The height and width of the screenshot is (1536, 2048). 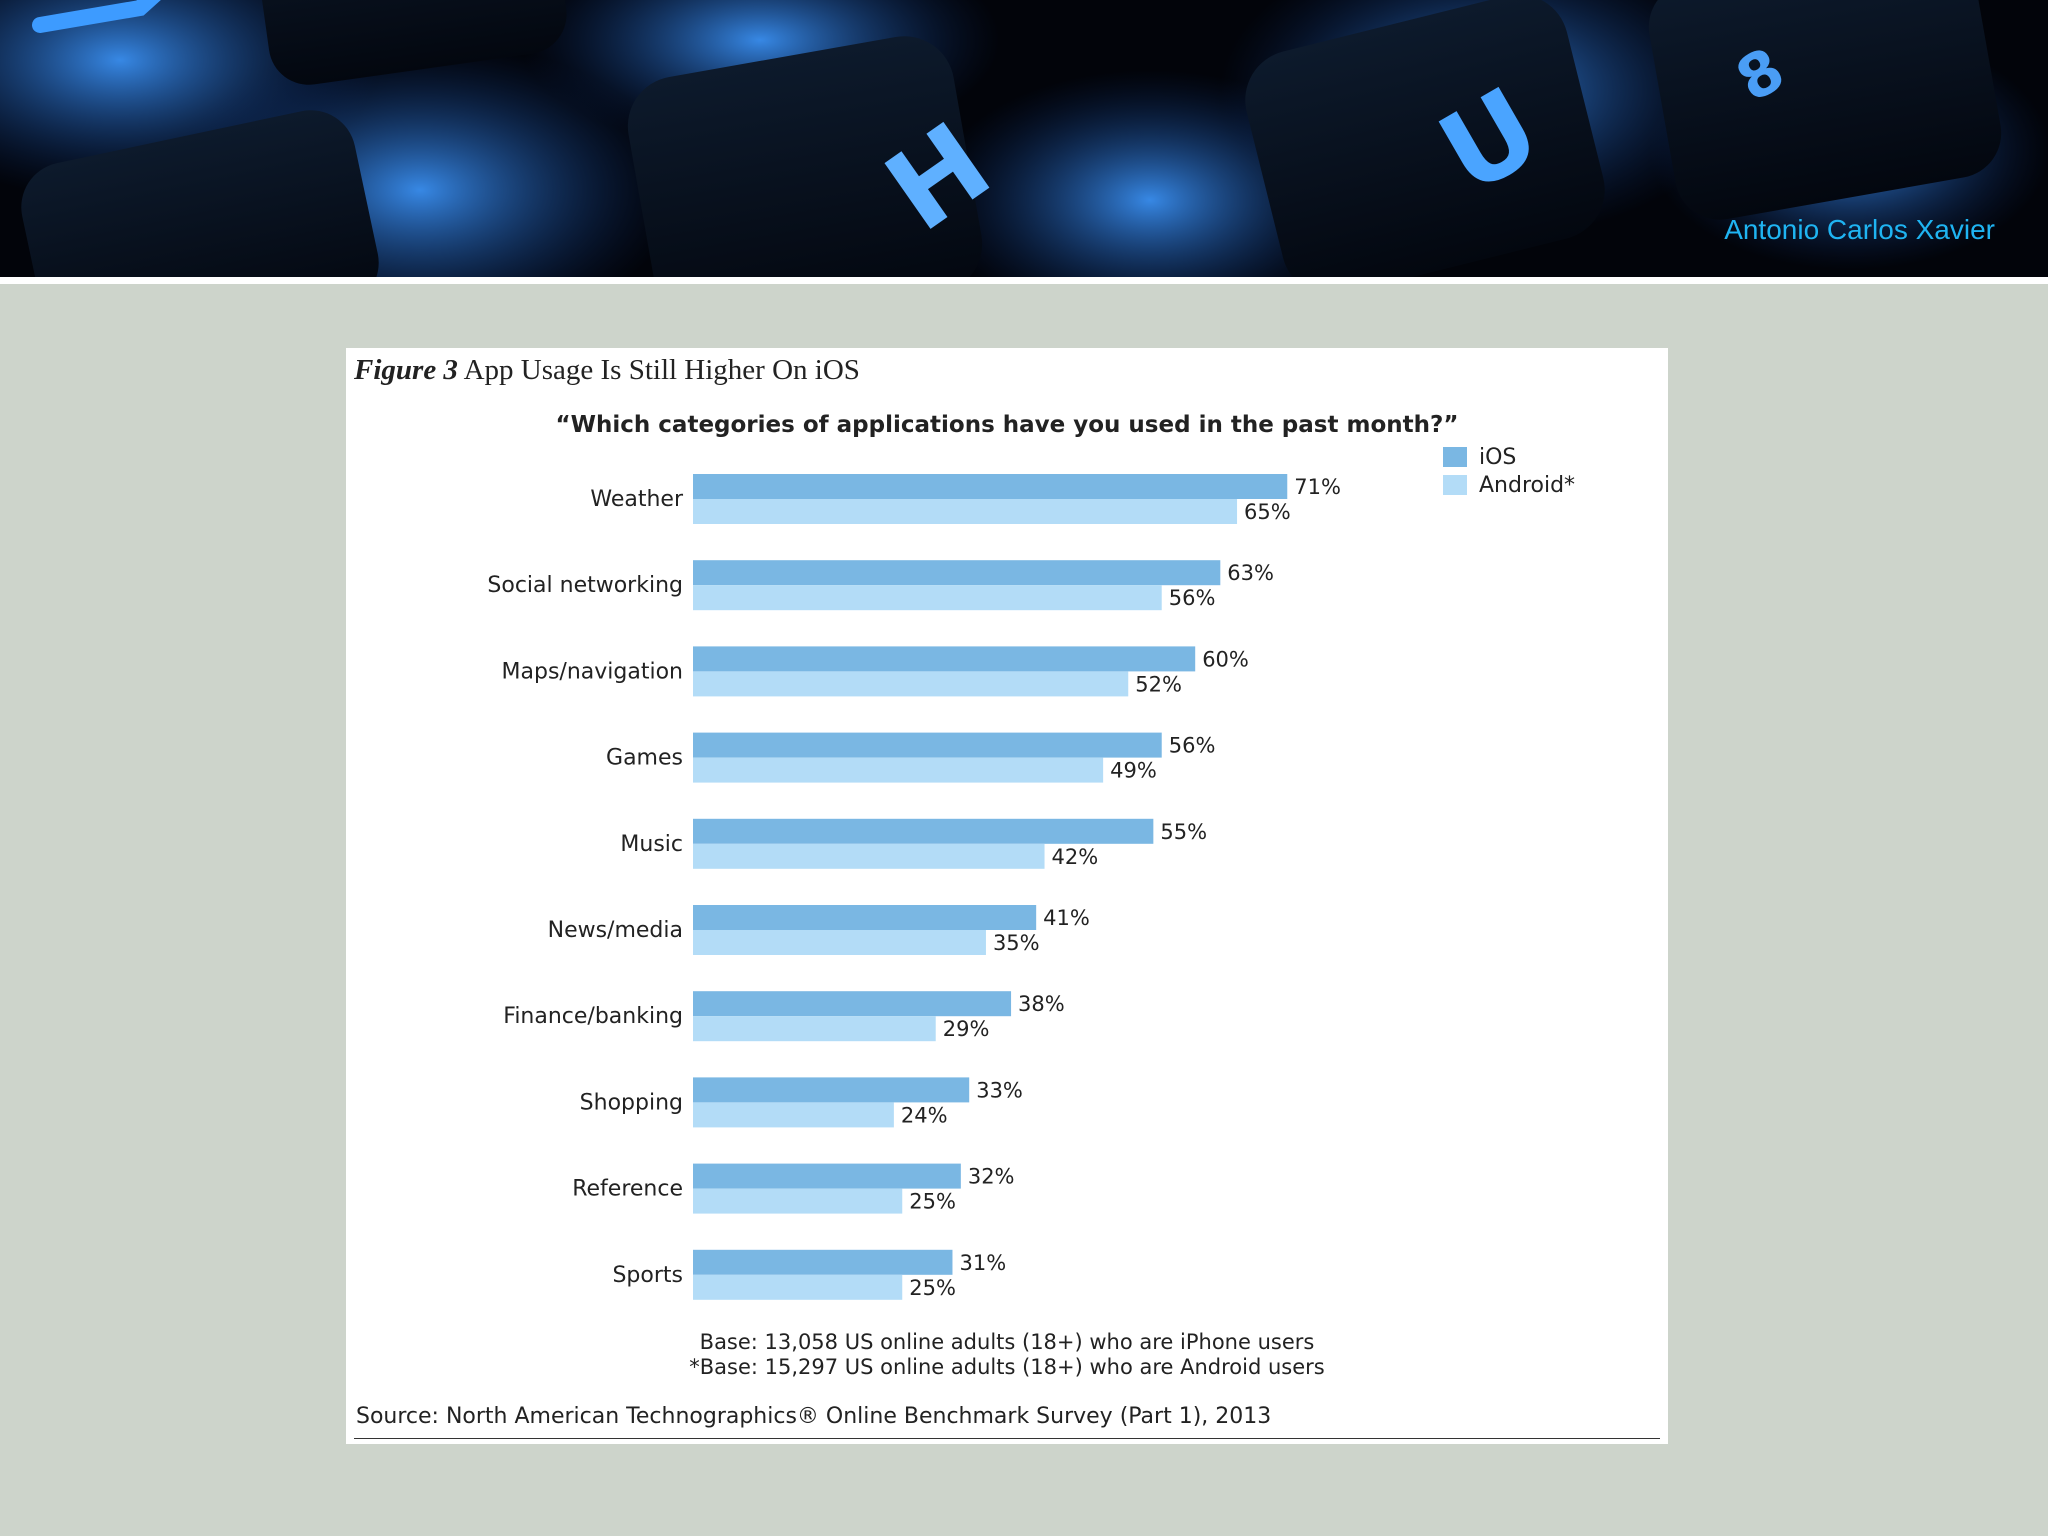 I want to click on category-label-social-networking: Social networking, so click(x=585, y=585).